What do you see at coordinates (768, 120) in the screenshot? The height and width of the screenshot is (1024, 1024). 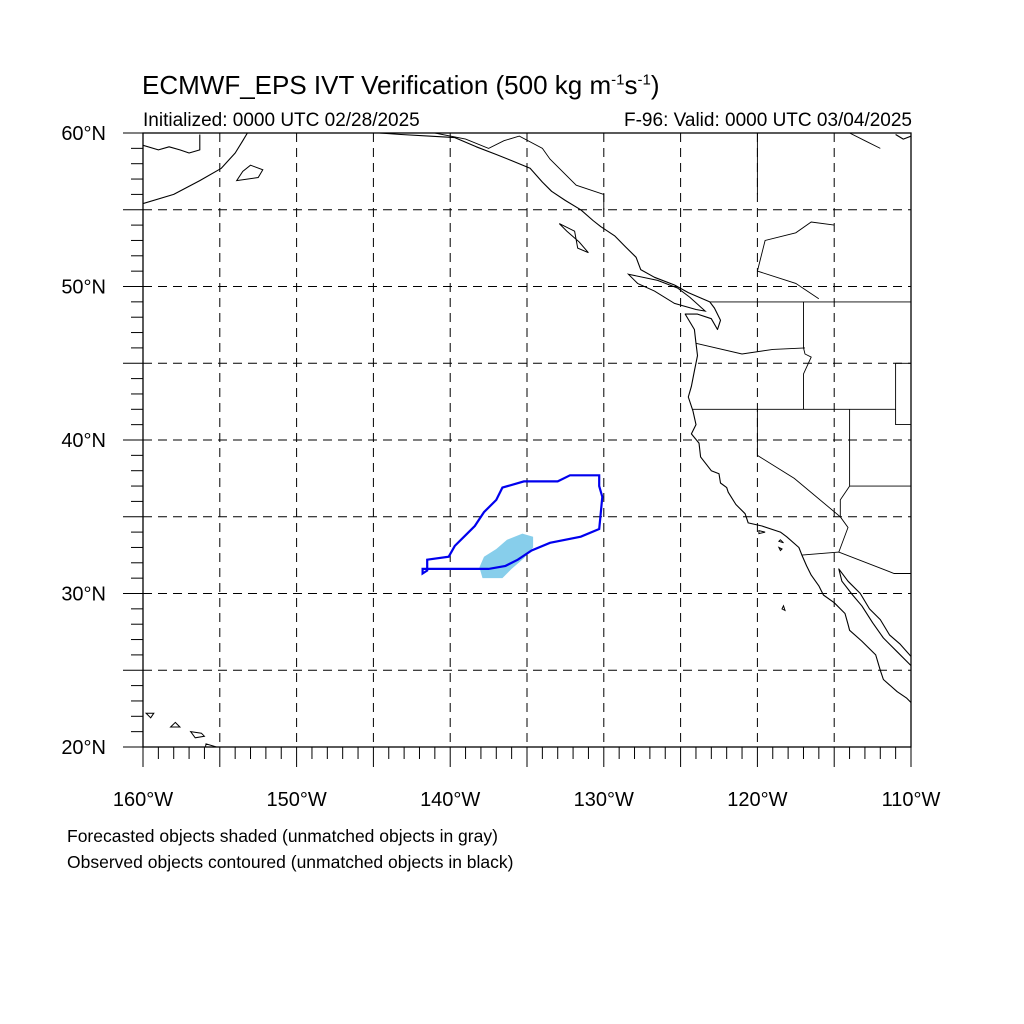 I see `valid-time-label: F-96: Valid: 0000 UTC 03/04/2025` at bounding box center [768, 120].